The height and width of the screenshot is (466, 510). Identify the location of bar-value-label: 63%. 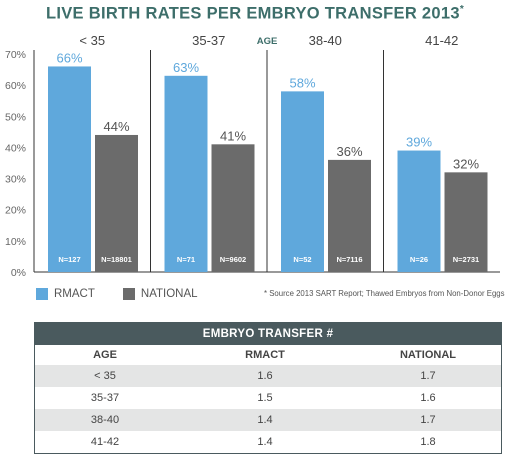
(186, 67).